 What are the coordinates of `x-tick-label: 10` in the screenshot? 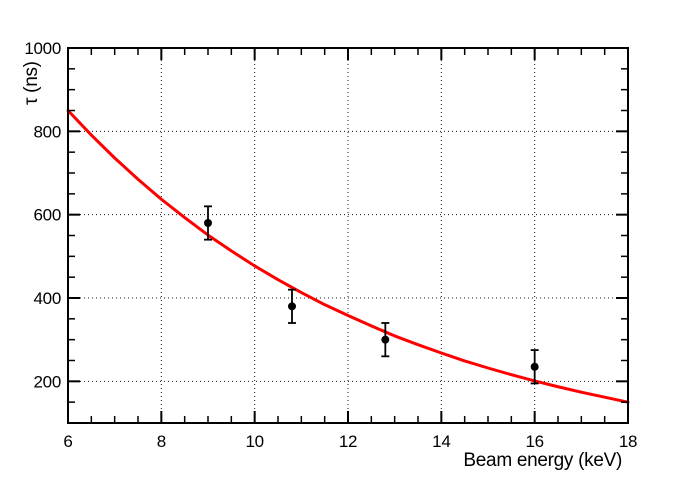 It's located at (255, 441).